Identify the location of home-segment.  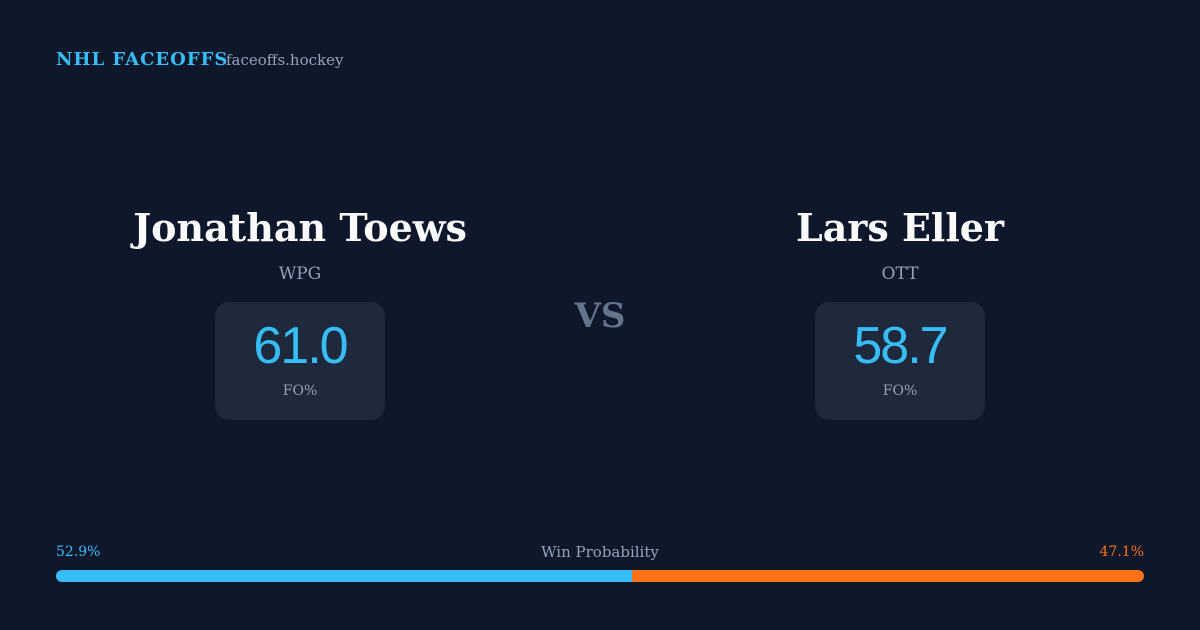
(344, 576).